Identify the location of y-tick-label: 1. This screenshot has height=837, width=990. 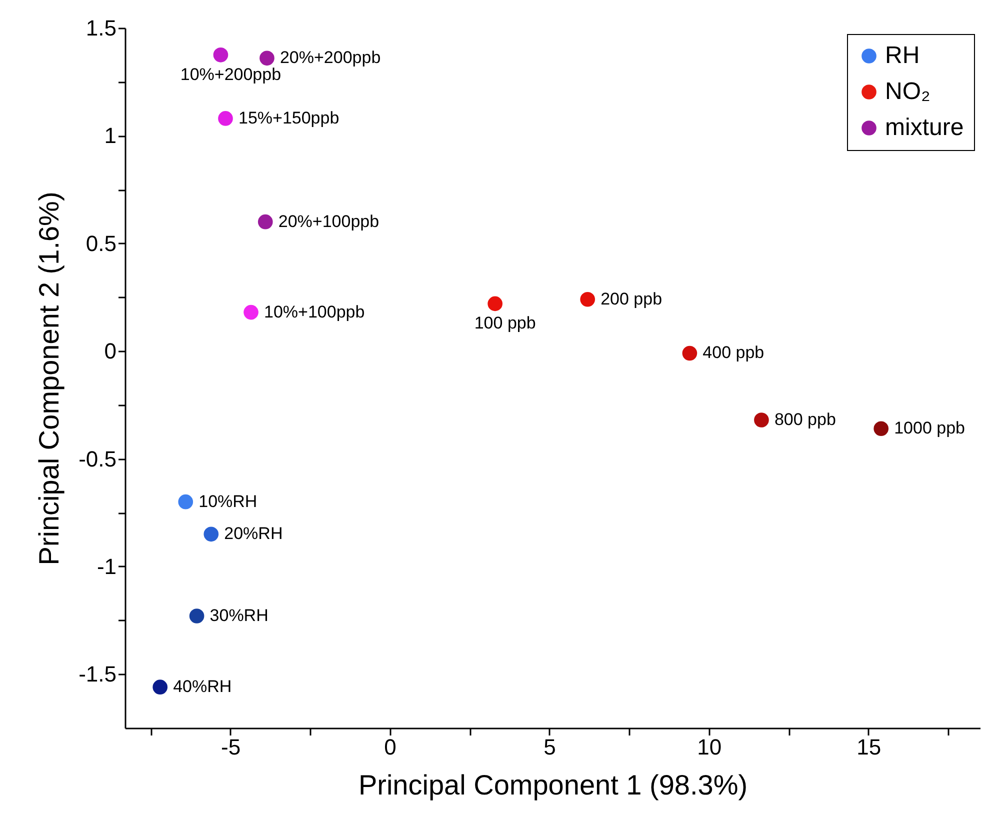
(110, 135).